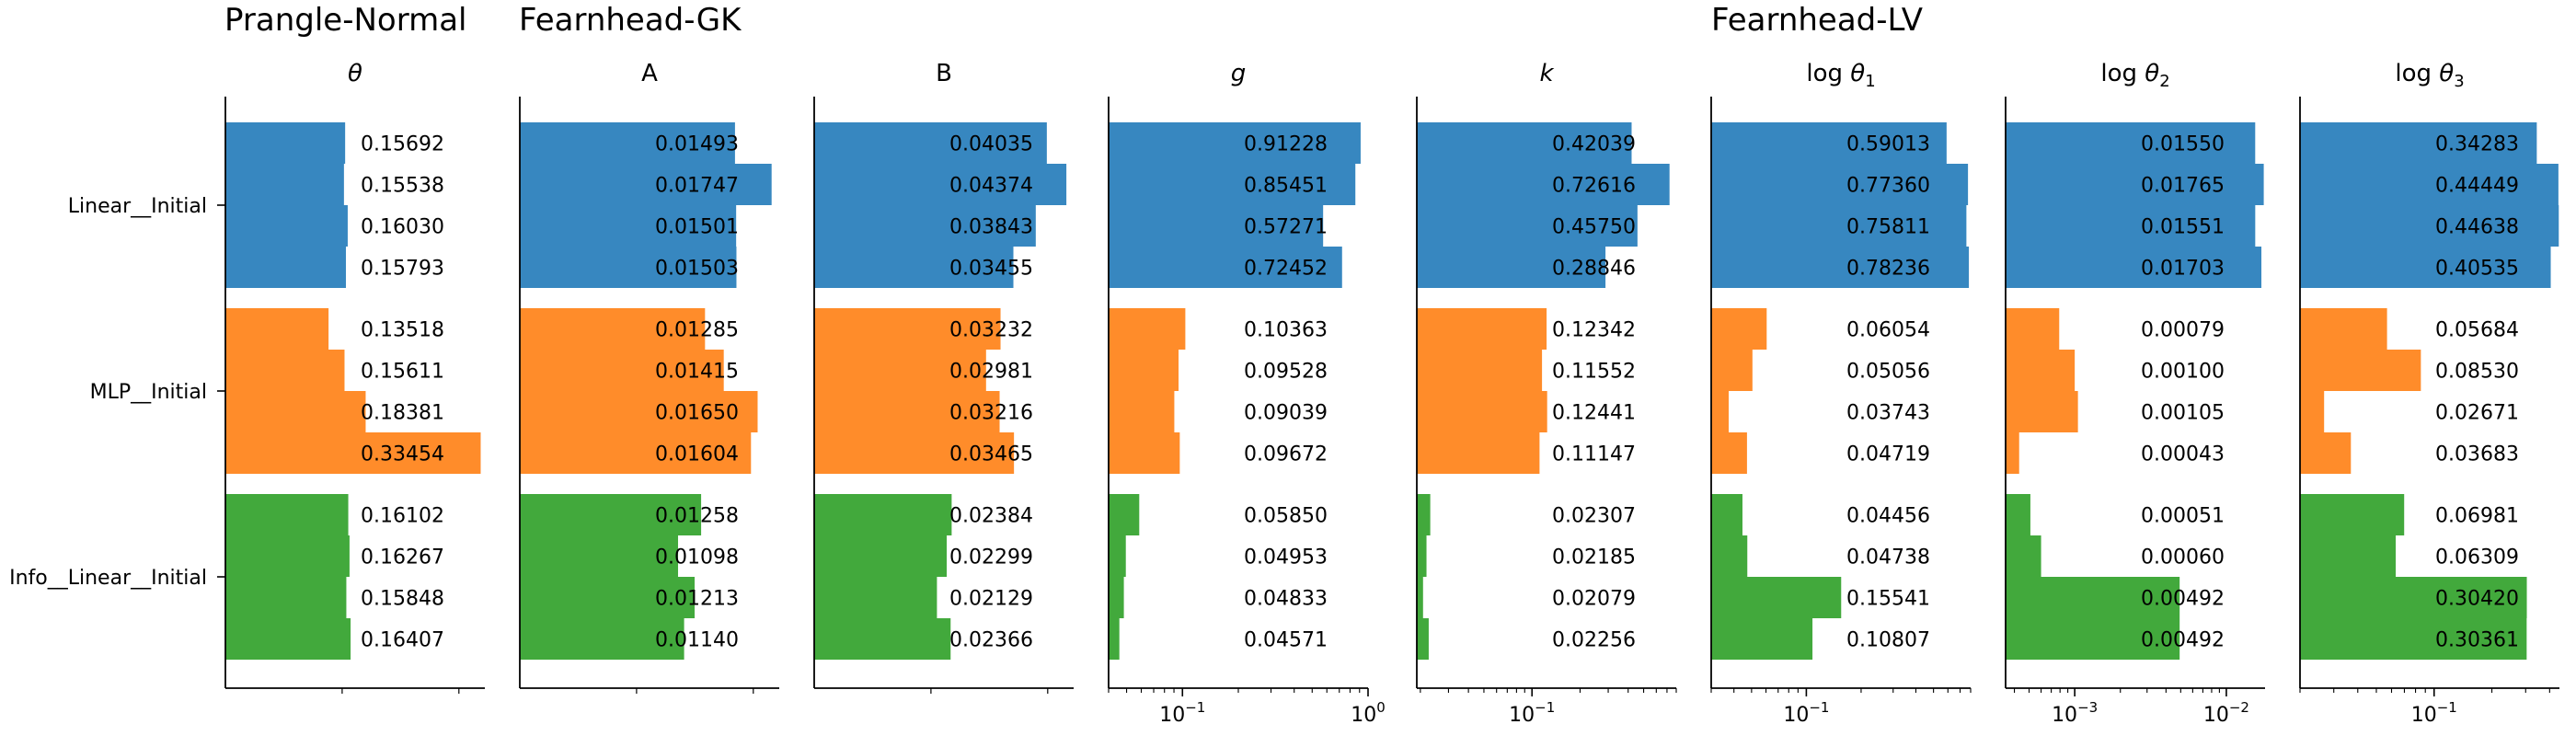 The height and width of the screenshot is (736, 2576). Describe the element at coordinates (2477, 516) in the screenshot. I see `data-label: 0.06981` at that location.